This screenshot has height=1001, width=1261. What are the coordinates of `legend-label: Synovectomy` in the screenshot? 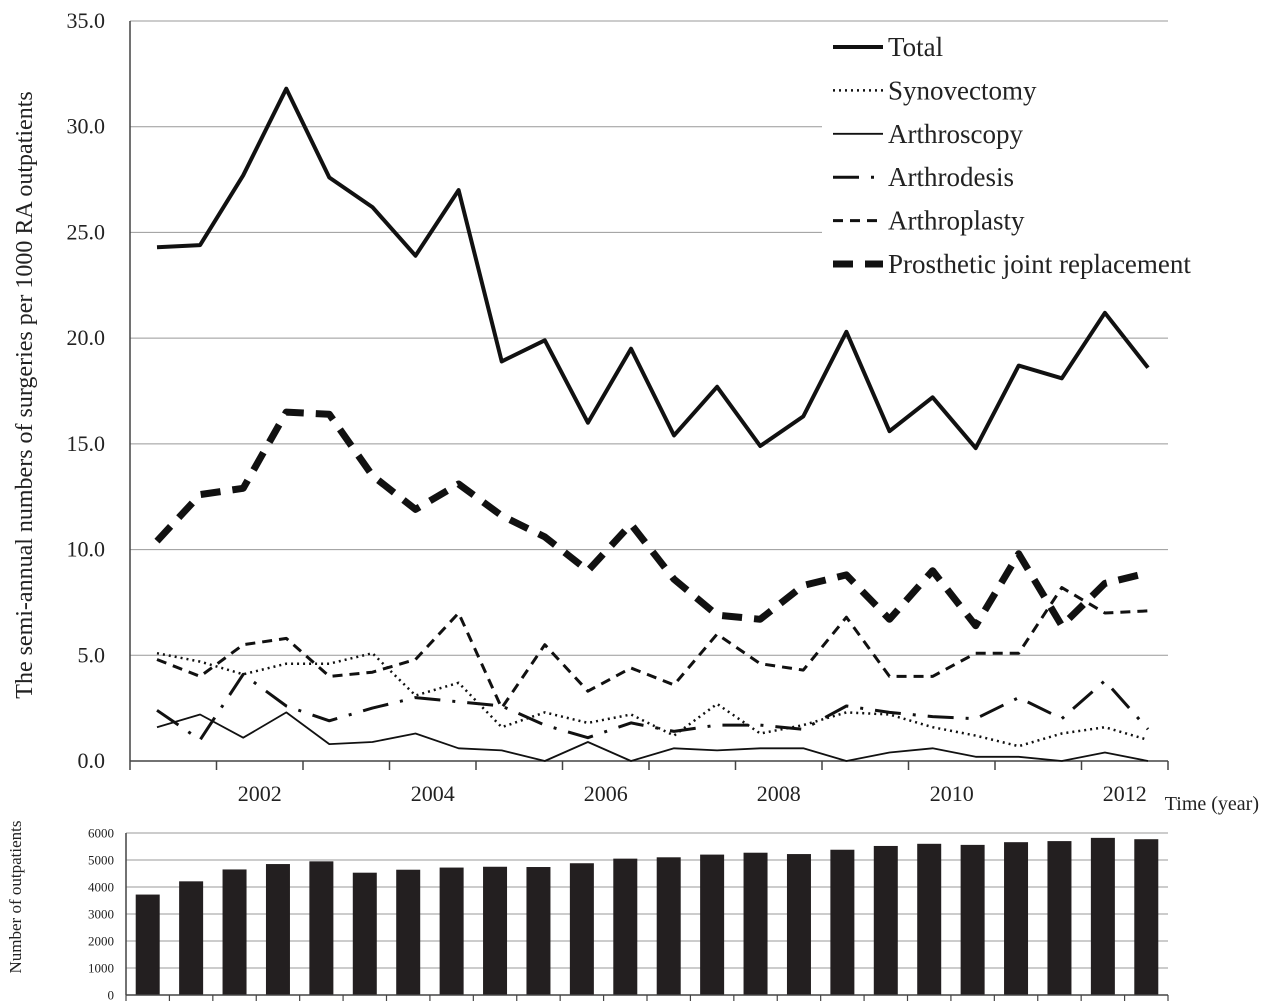 It's located at (962, 90).